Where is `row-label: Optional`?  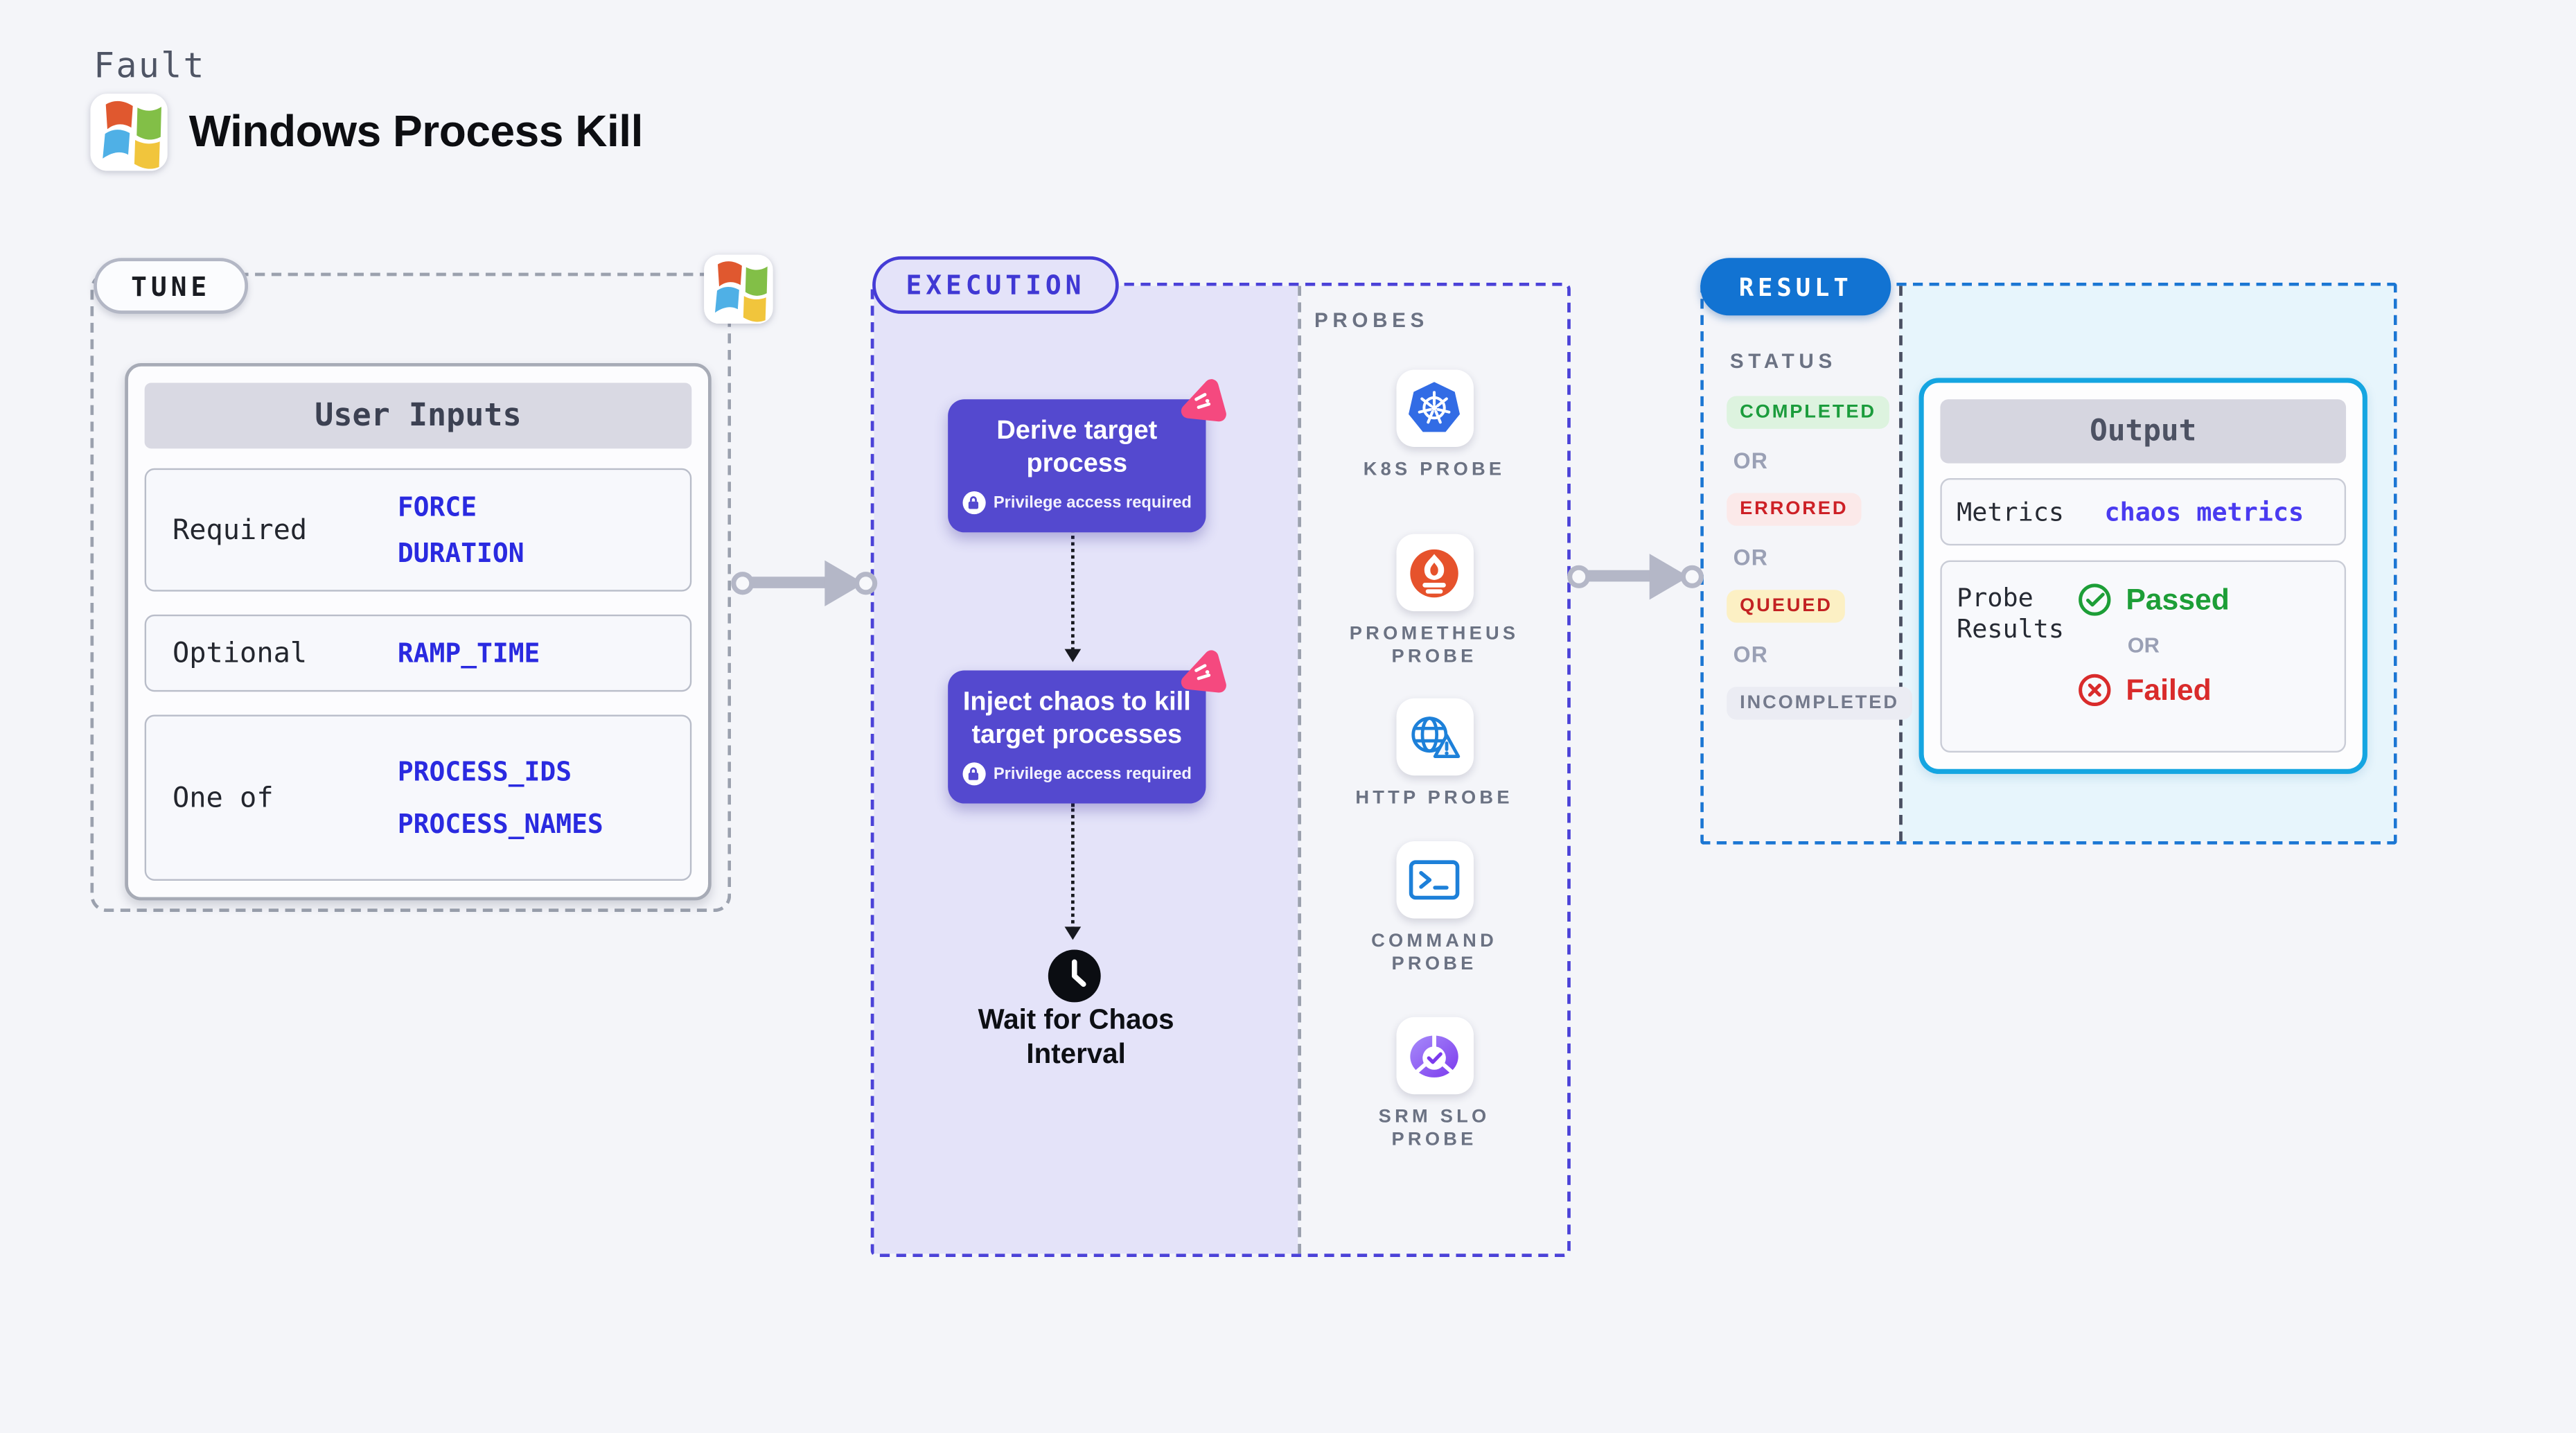 row-label: Optional is located at coordinates (240, 653).